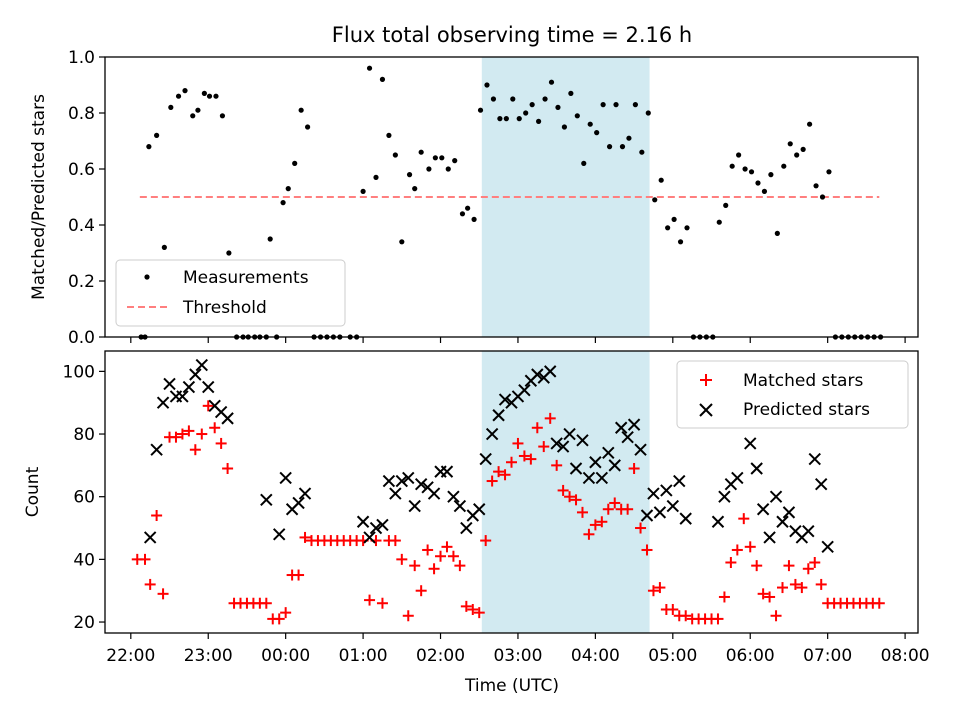 This screenshot has height=720, width=960. I want to click on y-tick-label: 0.4, so click(81, 226).